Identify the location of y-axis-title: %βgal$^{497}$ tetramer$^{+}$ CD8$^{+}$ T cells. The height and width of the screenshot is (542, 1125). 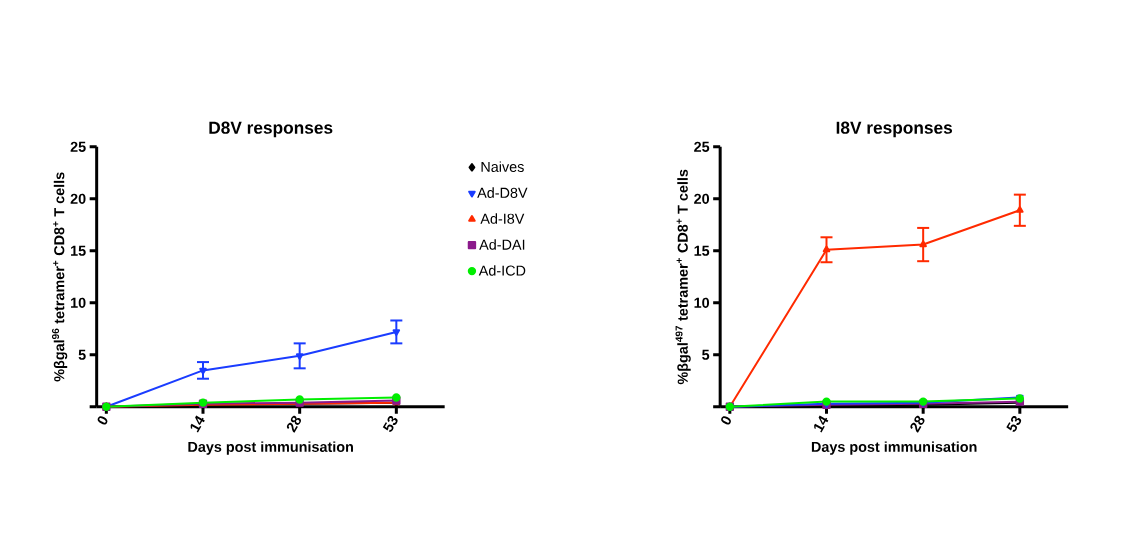
(683, 277).